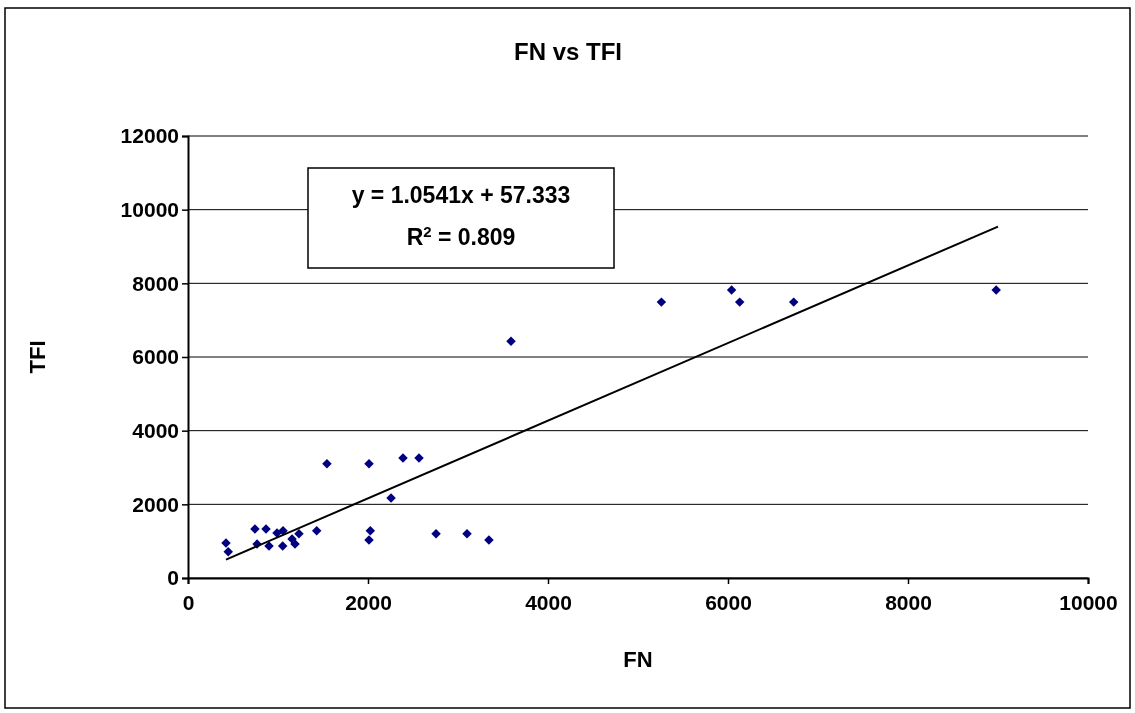 This screenshot has width=1135, height=713. Describe the element at coordinates (155, 504) in the screenshot. I see `y-tick-label: 2000` at that location.